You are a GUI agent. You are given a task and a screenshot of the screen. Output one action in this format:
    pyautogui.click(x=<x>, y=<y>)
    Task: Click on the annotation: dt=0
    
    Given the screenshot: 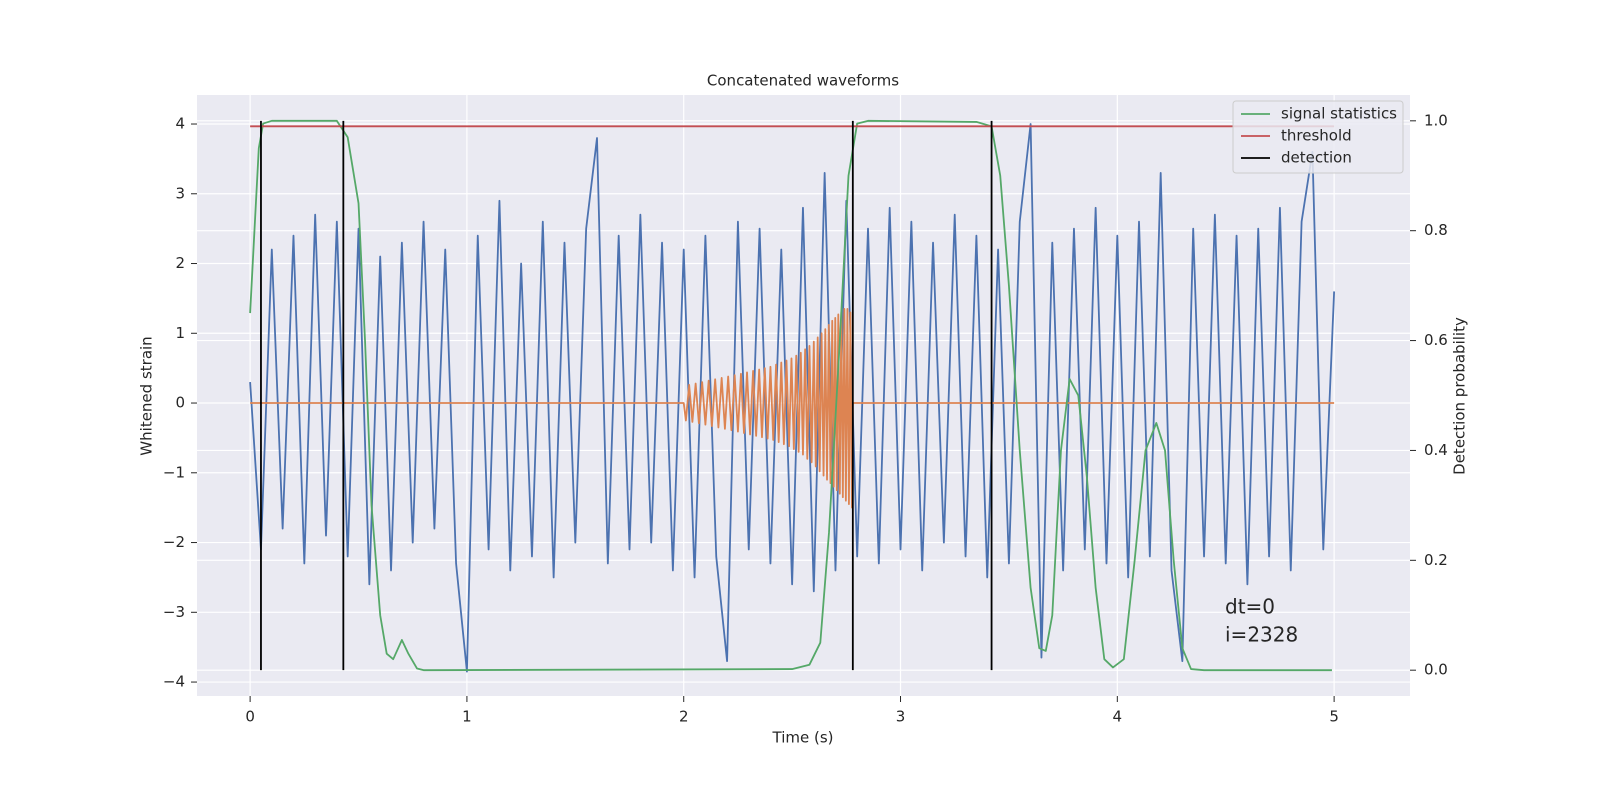 What is the action you would take?
    pyautogui.click(x=1250, y=607)
    